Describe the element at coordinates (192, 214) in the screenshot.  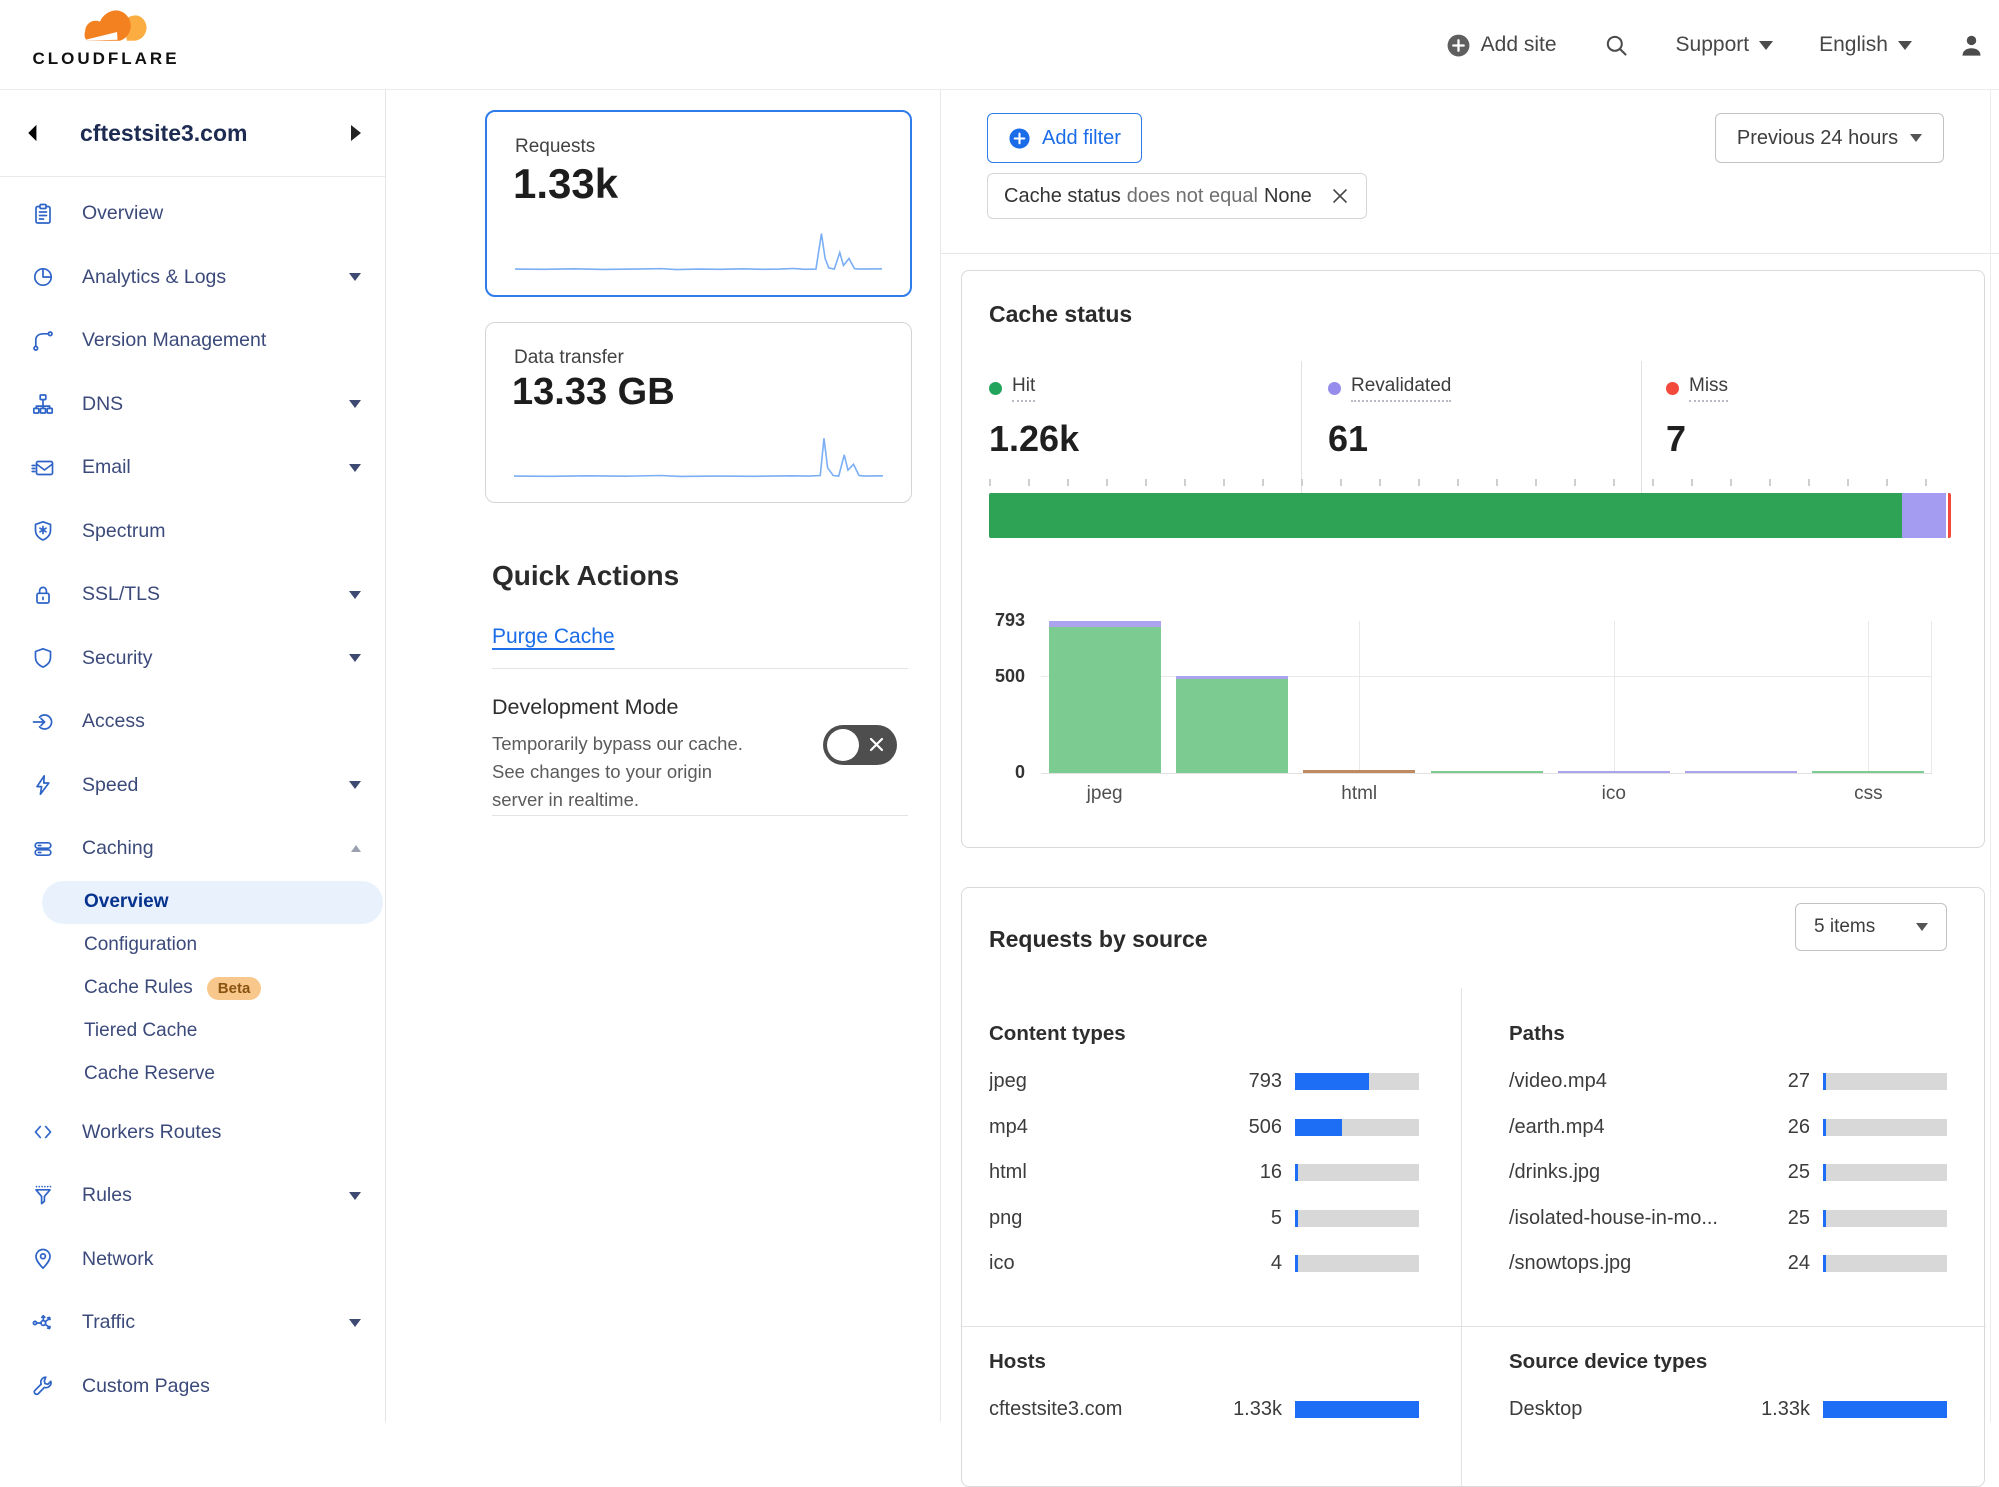
I see `sidebar-item-overview: Overview` at that location.